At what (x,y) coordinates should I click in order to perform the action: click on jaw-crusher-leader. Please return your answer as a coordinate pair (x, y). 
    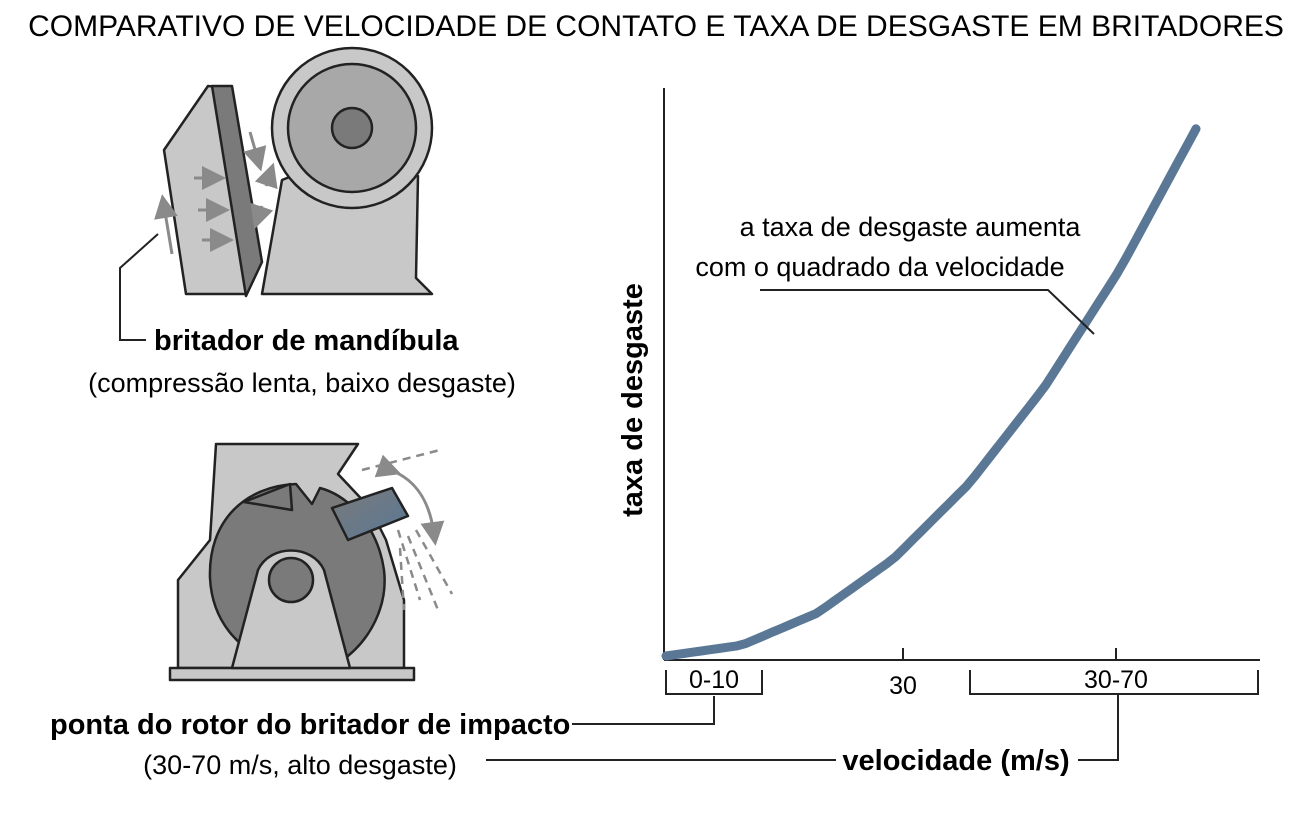
    Looking at the image, I should click on (139, 287).